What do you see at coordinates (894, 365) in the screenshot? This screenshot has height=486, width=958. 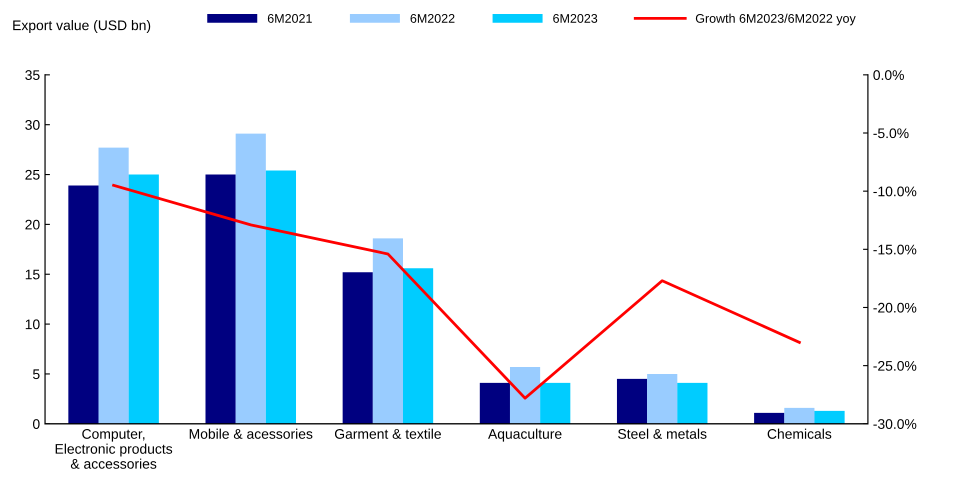 I see `y2-tick-label: -25.0%` at bounding box center [894, 365].